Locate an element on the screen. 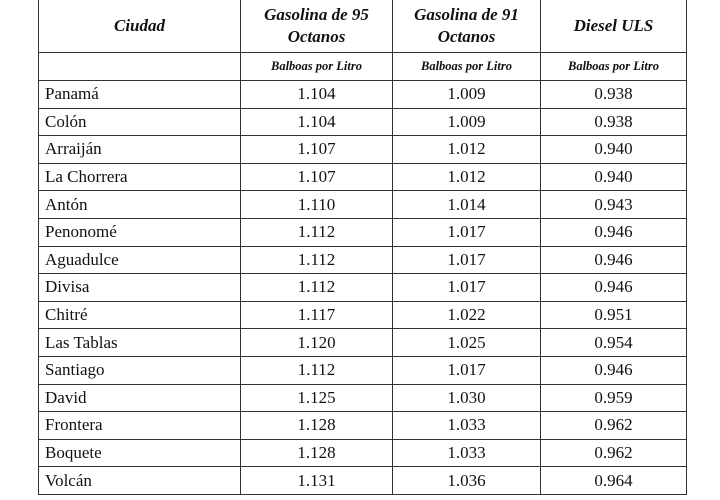 The width and height of the screenshot is (720, 500). city-cell: Antón is located at coordinates (139, 204).